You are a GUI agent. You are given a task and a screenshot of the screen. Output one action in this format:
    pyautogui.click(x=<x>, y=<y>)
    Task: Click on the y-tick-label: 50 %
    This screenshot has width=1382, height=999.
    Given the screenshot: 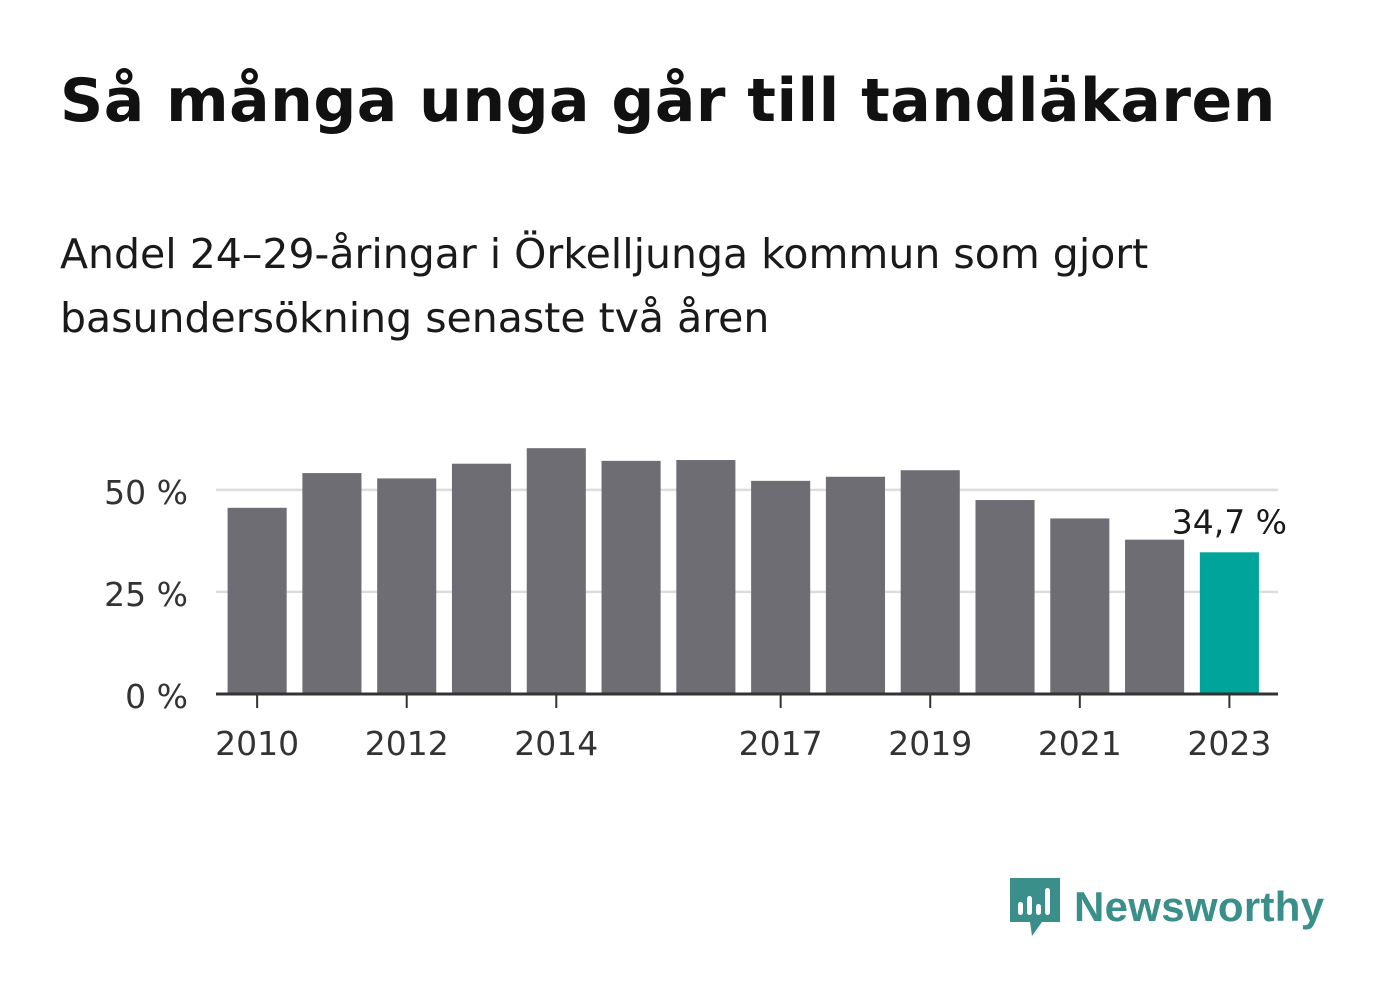 What is the action you would take?
    pyautogui.click(x=146, y=492)
    